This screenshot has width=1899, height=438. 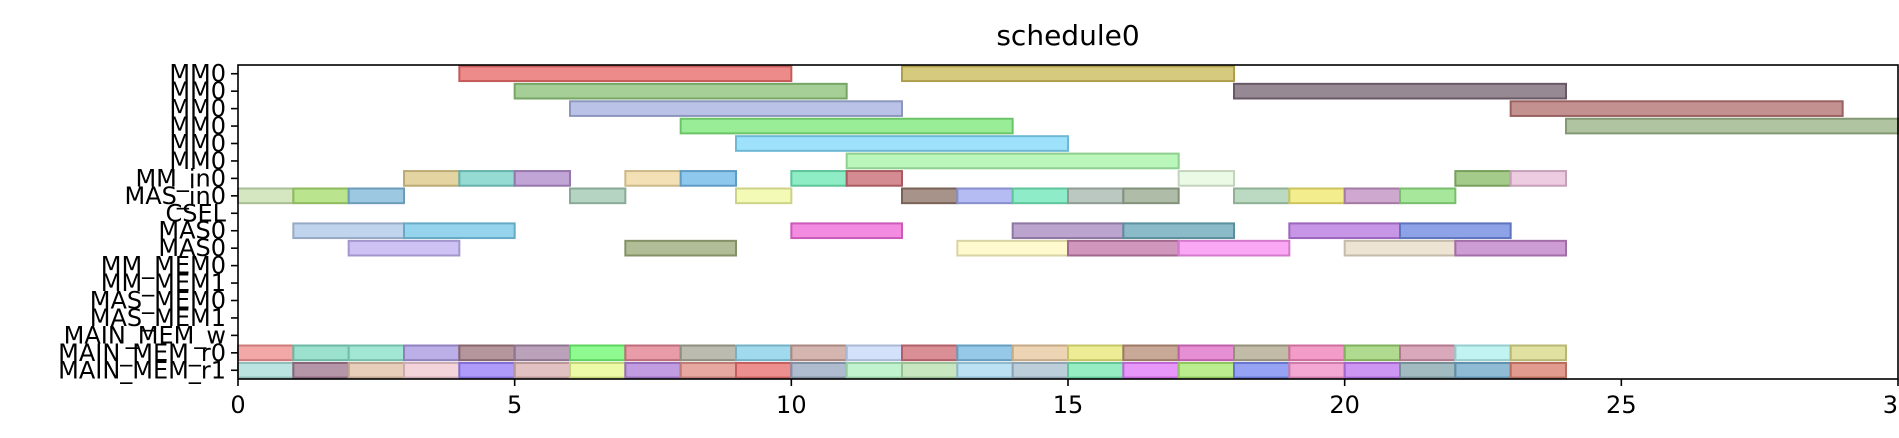 What do you see at coordinates (195, 213) in the screenshot?
I see `y-tick-label: CSEL` at bounding box center [195, 213].